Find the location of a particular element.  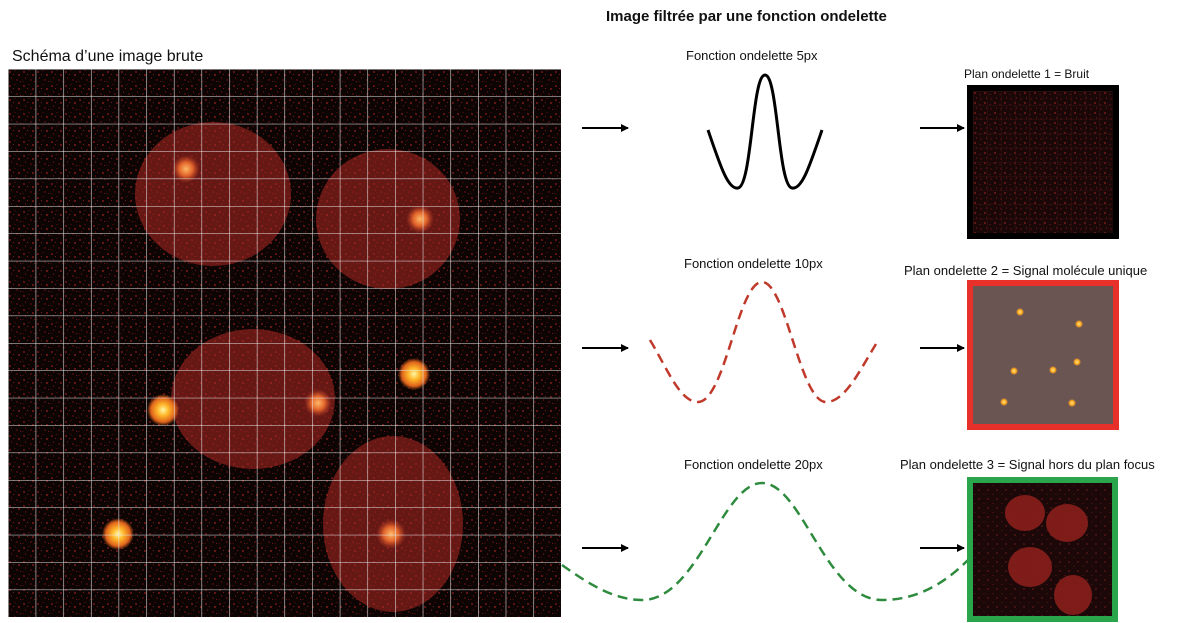

figure-title: Image filtrée par une fonction ondelette is located at coordinates (746, 16).